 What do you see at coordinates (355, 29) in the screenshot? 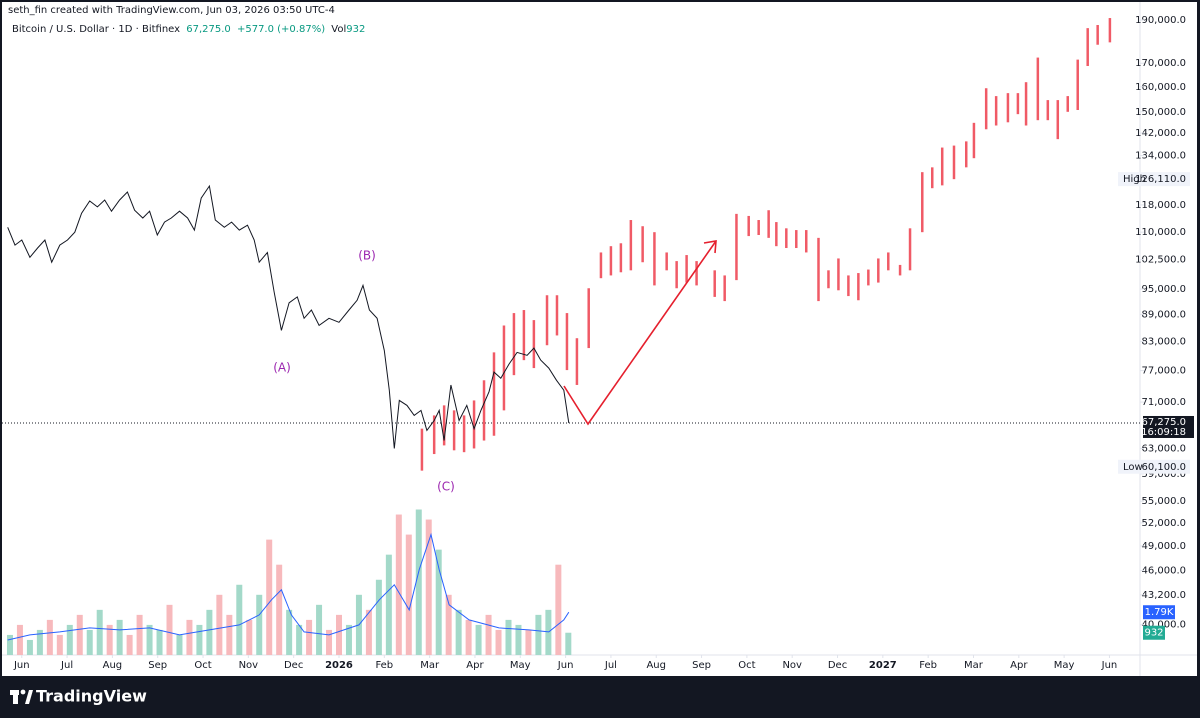
I see `volume-value: 932` at bounding box center [355, 29].